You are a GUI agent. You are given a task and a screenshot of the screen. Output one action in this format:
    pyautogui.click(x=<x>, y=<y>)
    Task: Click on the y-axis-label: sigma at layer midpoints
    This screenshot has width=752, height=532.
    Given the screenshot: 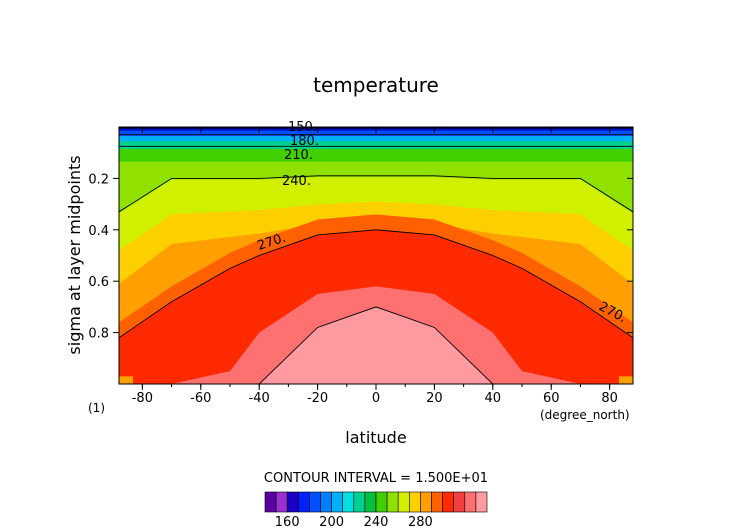 What is the action you would take?
    pyautogui.click(x=74, y=254)
    